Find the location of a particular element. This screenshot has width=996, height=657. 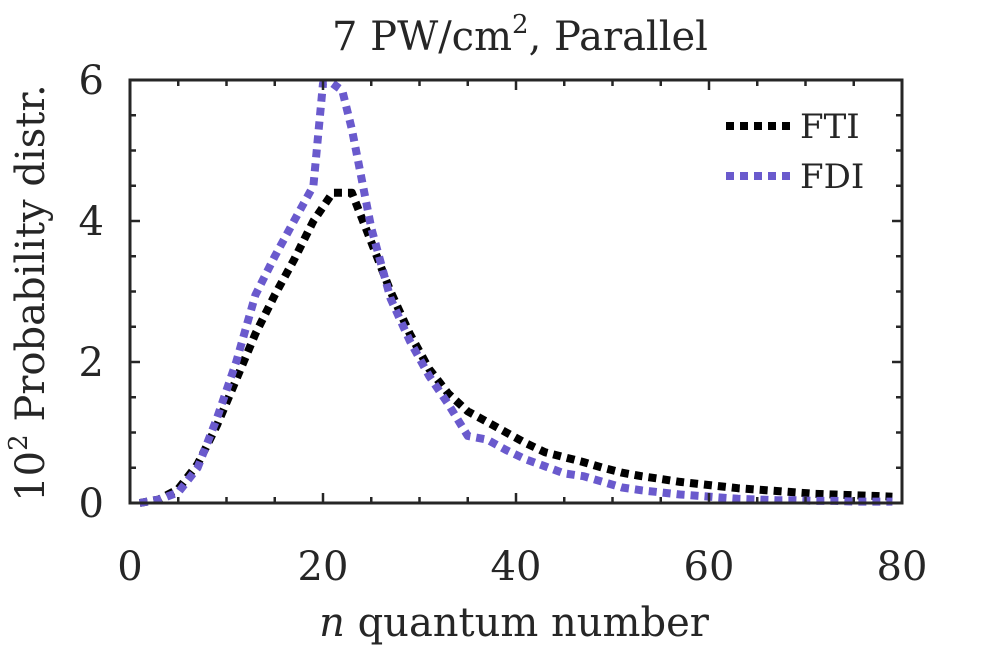

chart-title-main: 7 PW/cm is located at coordinates (422, 37).